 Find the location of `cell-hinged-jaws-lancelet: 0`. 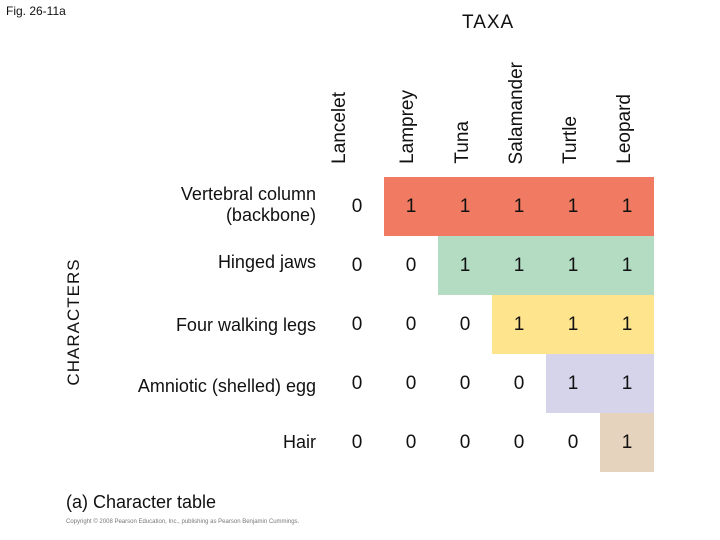

cell-hinged-jaws-lancelet: 0 is located at coordinates (357, 265).